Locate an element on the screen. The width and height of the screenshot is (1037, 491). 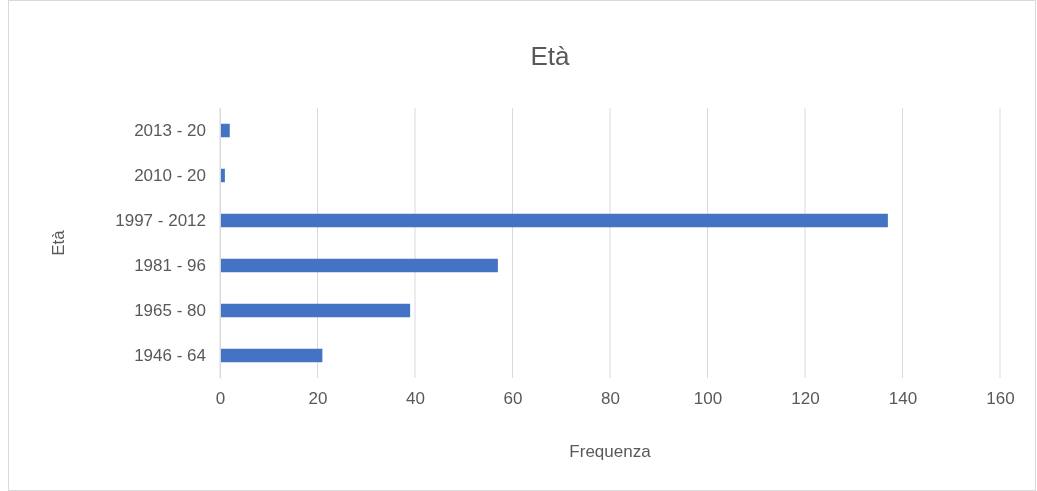
x-tick-label: 100 is located at coordinates (708, 399).